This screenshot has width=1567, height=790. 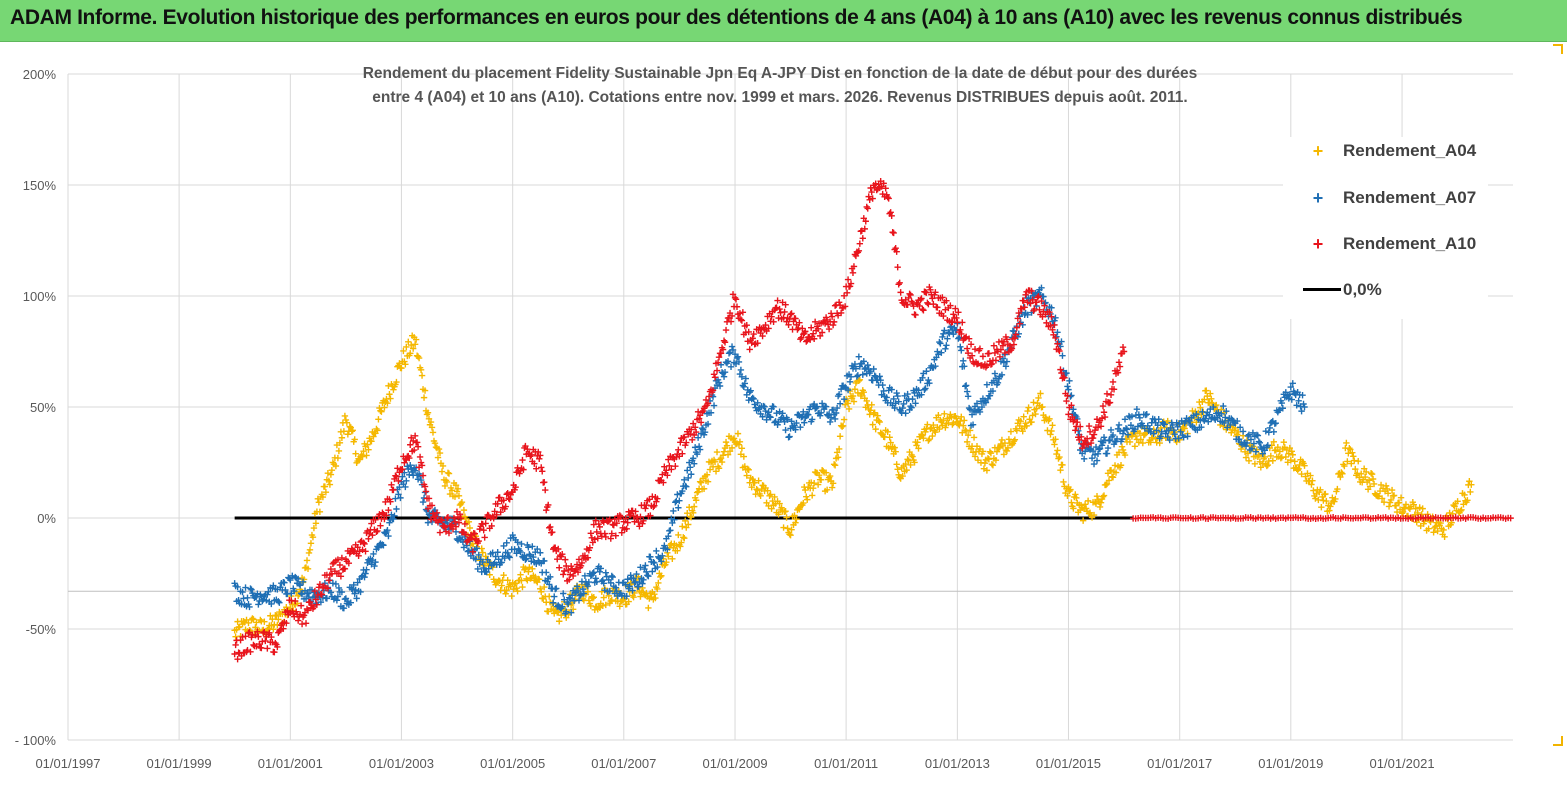 I want to click on legend-item-a04: + Rendement_A04, so click(x=1385, y=152).